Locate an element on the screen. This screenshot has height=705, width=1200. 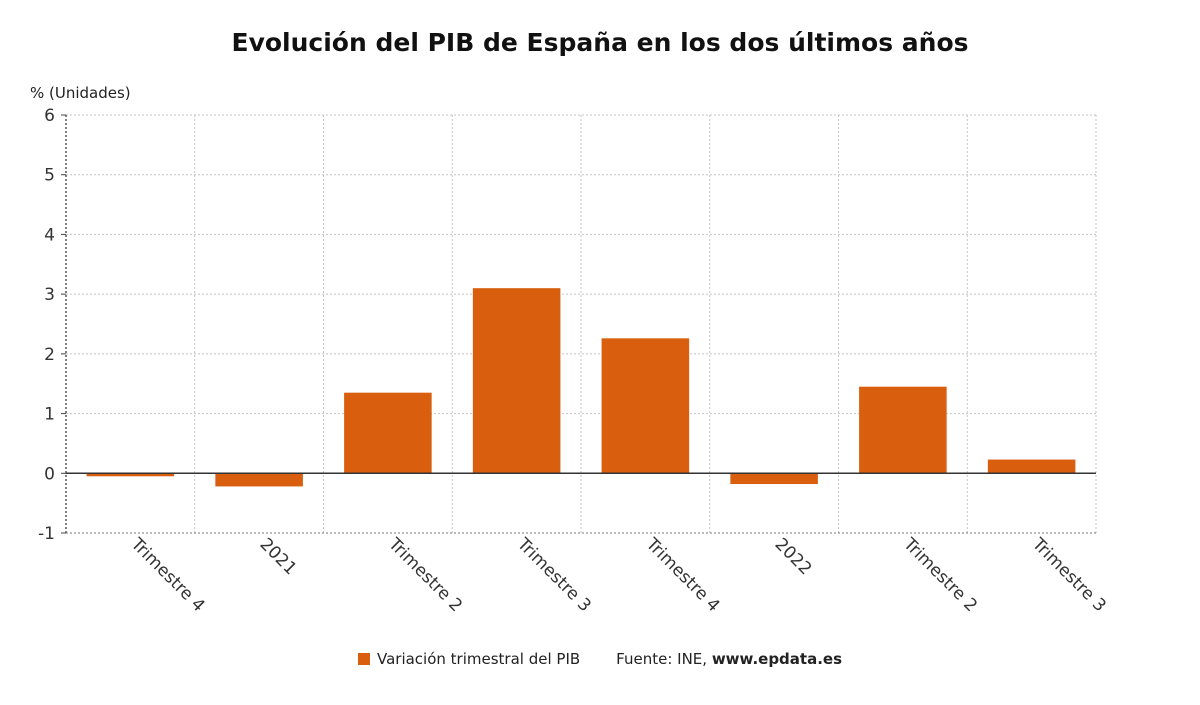
y-tick-label: 6 is located at coordinates (49, 116).